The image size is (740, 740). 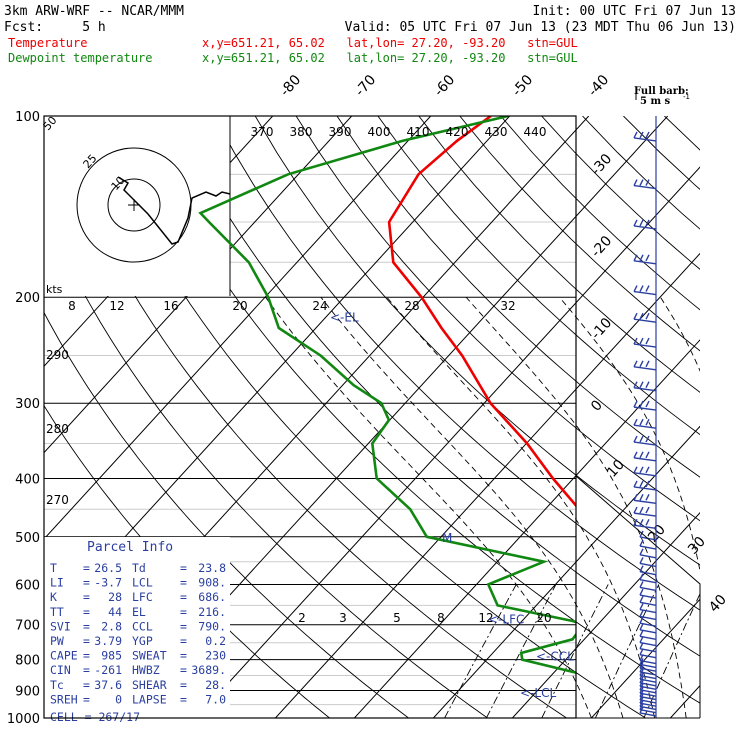 I want to click on temperature-tick-label: -60, so click(x=444, y=86).